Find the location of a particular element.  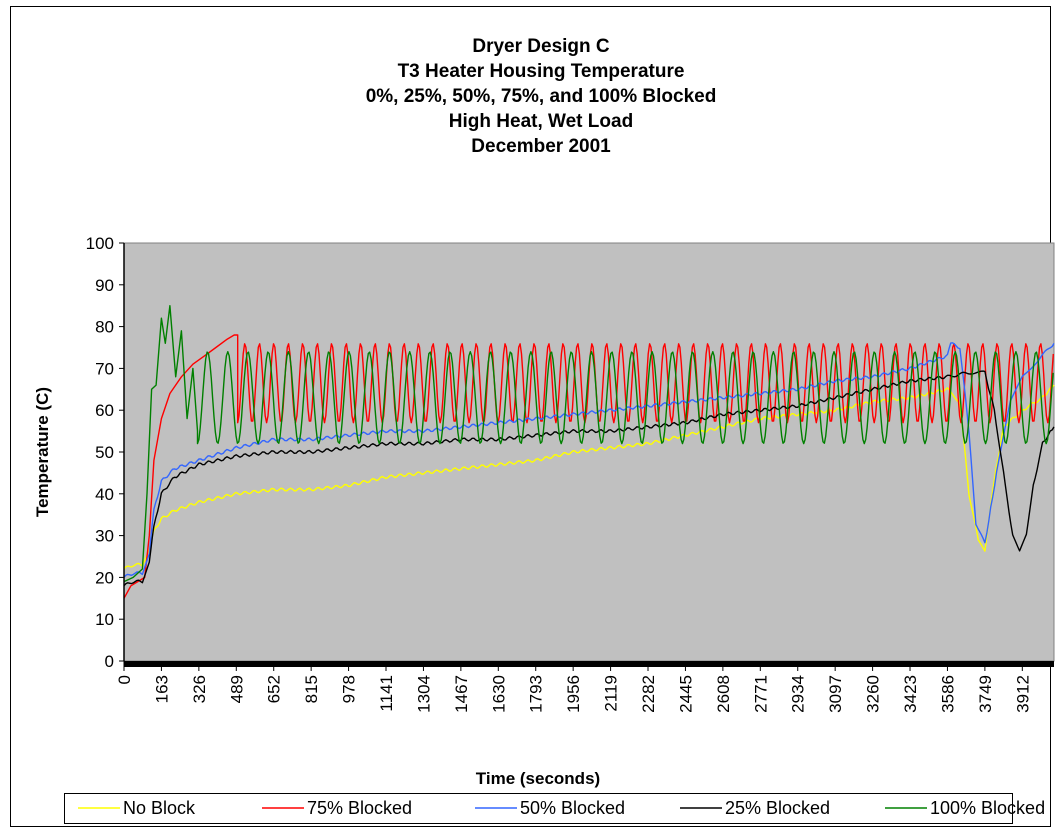

y-tick-label: 20 is located at coordinates (104, 577).